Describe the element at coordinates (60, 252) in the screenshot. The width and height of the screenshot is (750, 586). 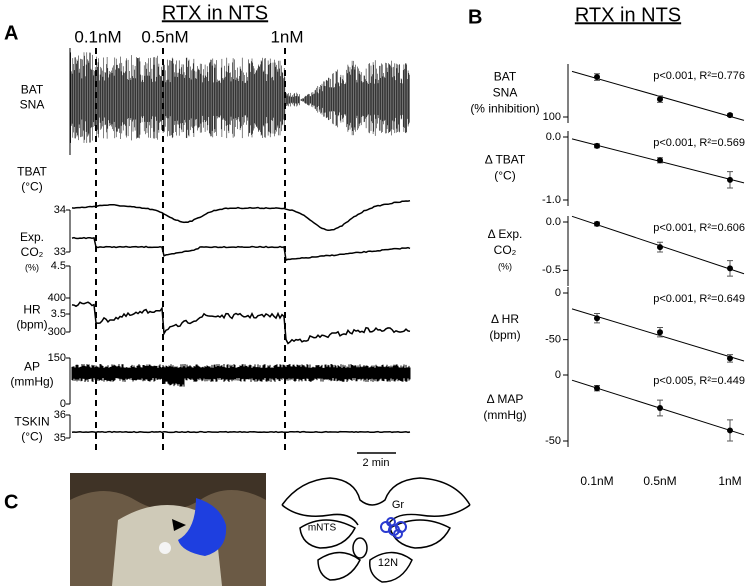
I see `trace-tick-label: 33` at that location.